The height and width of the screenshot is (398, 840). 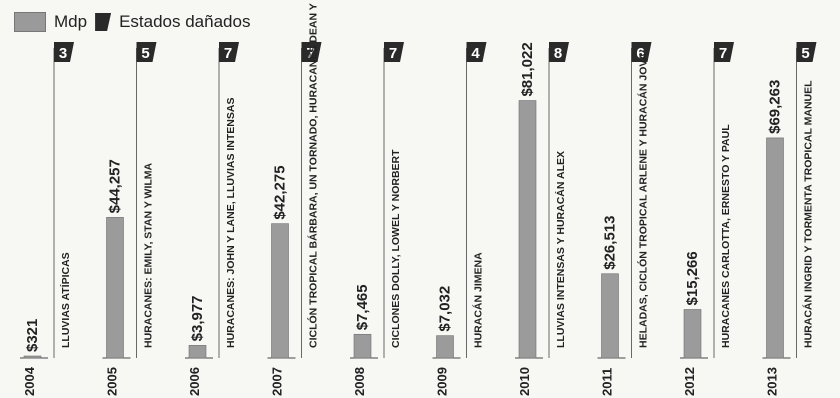 I want to click on value-label: $7,032, so click(x=445, y=309).